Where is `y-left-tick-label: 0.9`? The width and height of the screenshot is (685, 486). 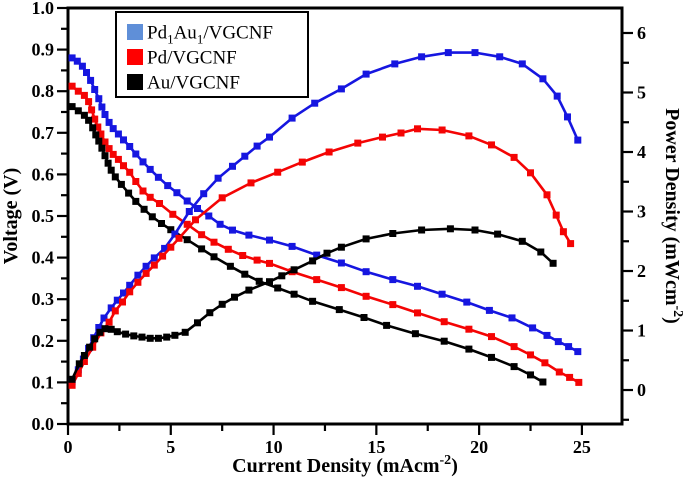
y-left-tick-label: 0.9 is located at coordinates (43, 50).